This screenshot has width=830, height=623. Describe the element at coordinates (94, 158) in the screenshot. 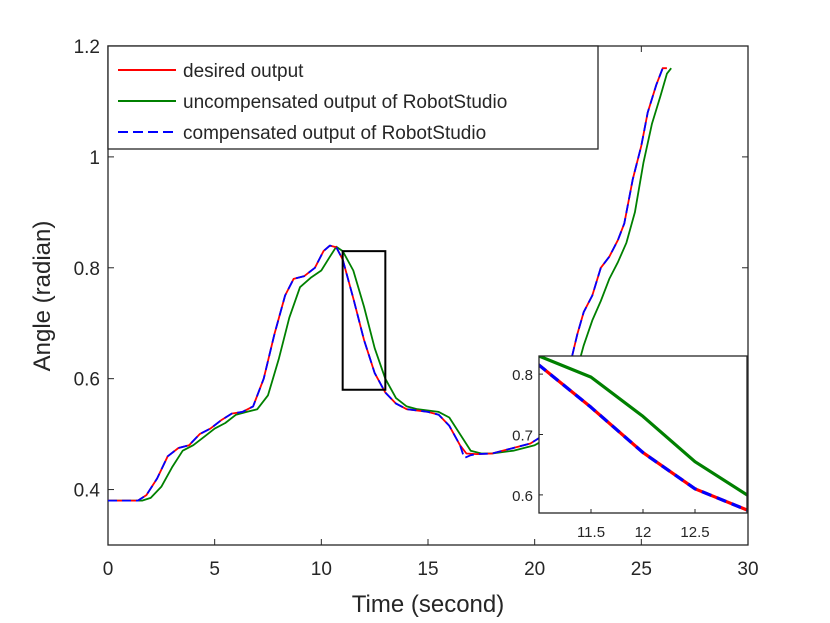

I see `y-tick-label: 1` at that location.